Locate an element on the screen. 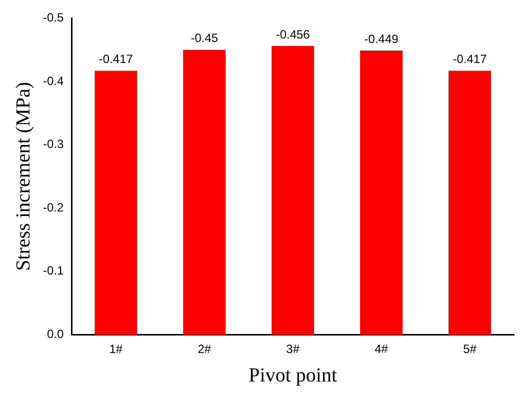 Image resolution: width=532 pixels, height=400 pixels. data-label: -0.456 is located at coordinates (293, 34).